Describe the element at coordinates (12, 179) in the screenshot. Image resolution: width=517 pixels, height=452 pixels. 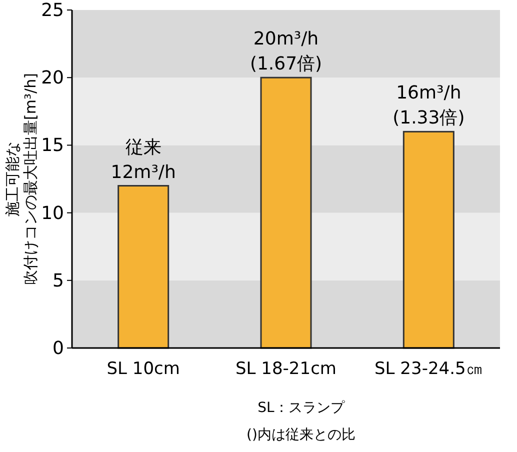
I see `text: 施工可能な` at that location.